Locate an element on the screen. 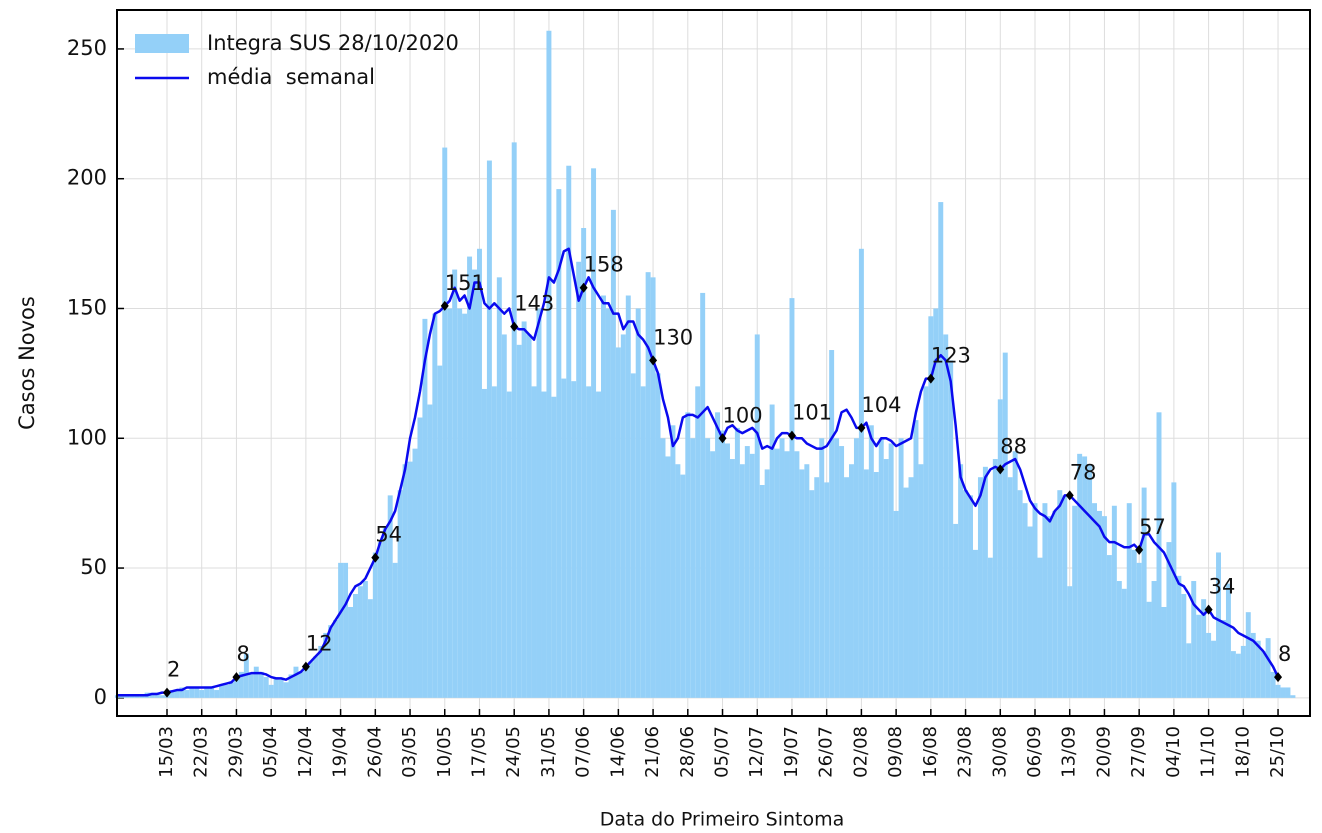 This screenshot has height=833, width=1322. x-tick-label: 30/08 is located at coordinates (999, 752).